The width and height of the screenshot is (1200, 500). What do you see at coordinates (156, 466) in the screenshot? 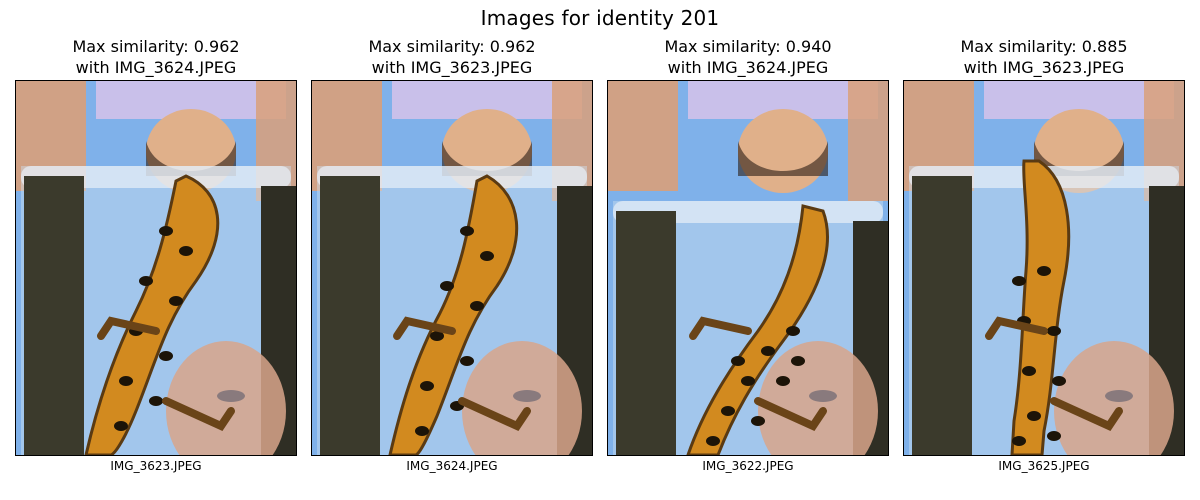
I see `image-filename: IMG_3623.JPEG` at bounding box center [156, 466].